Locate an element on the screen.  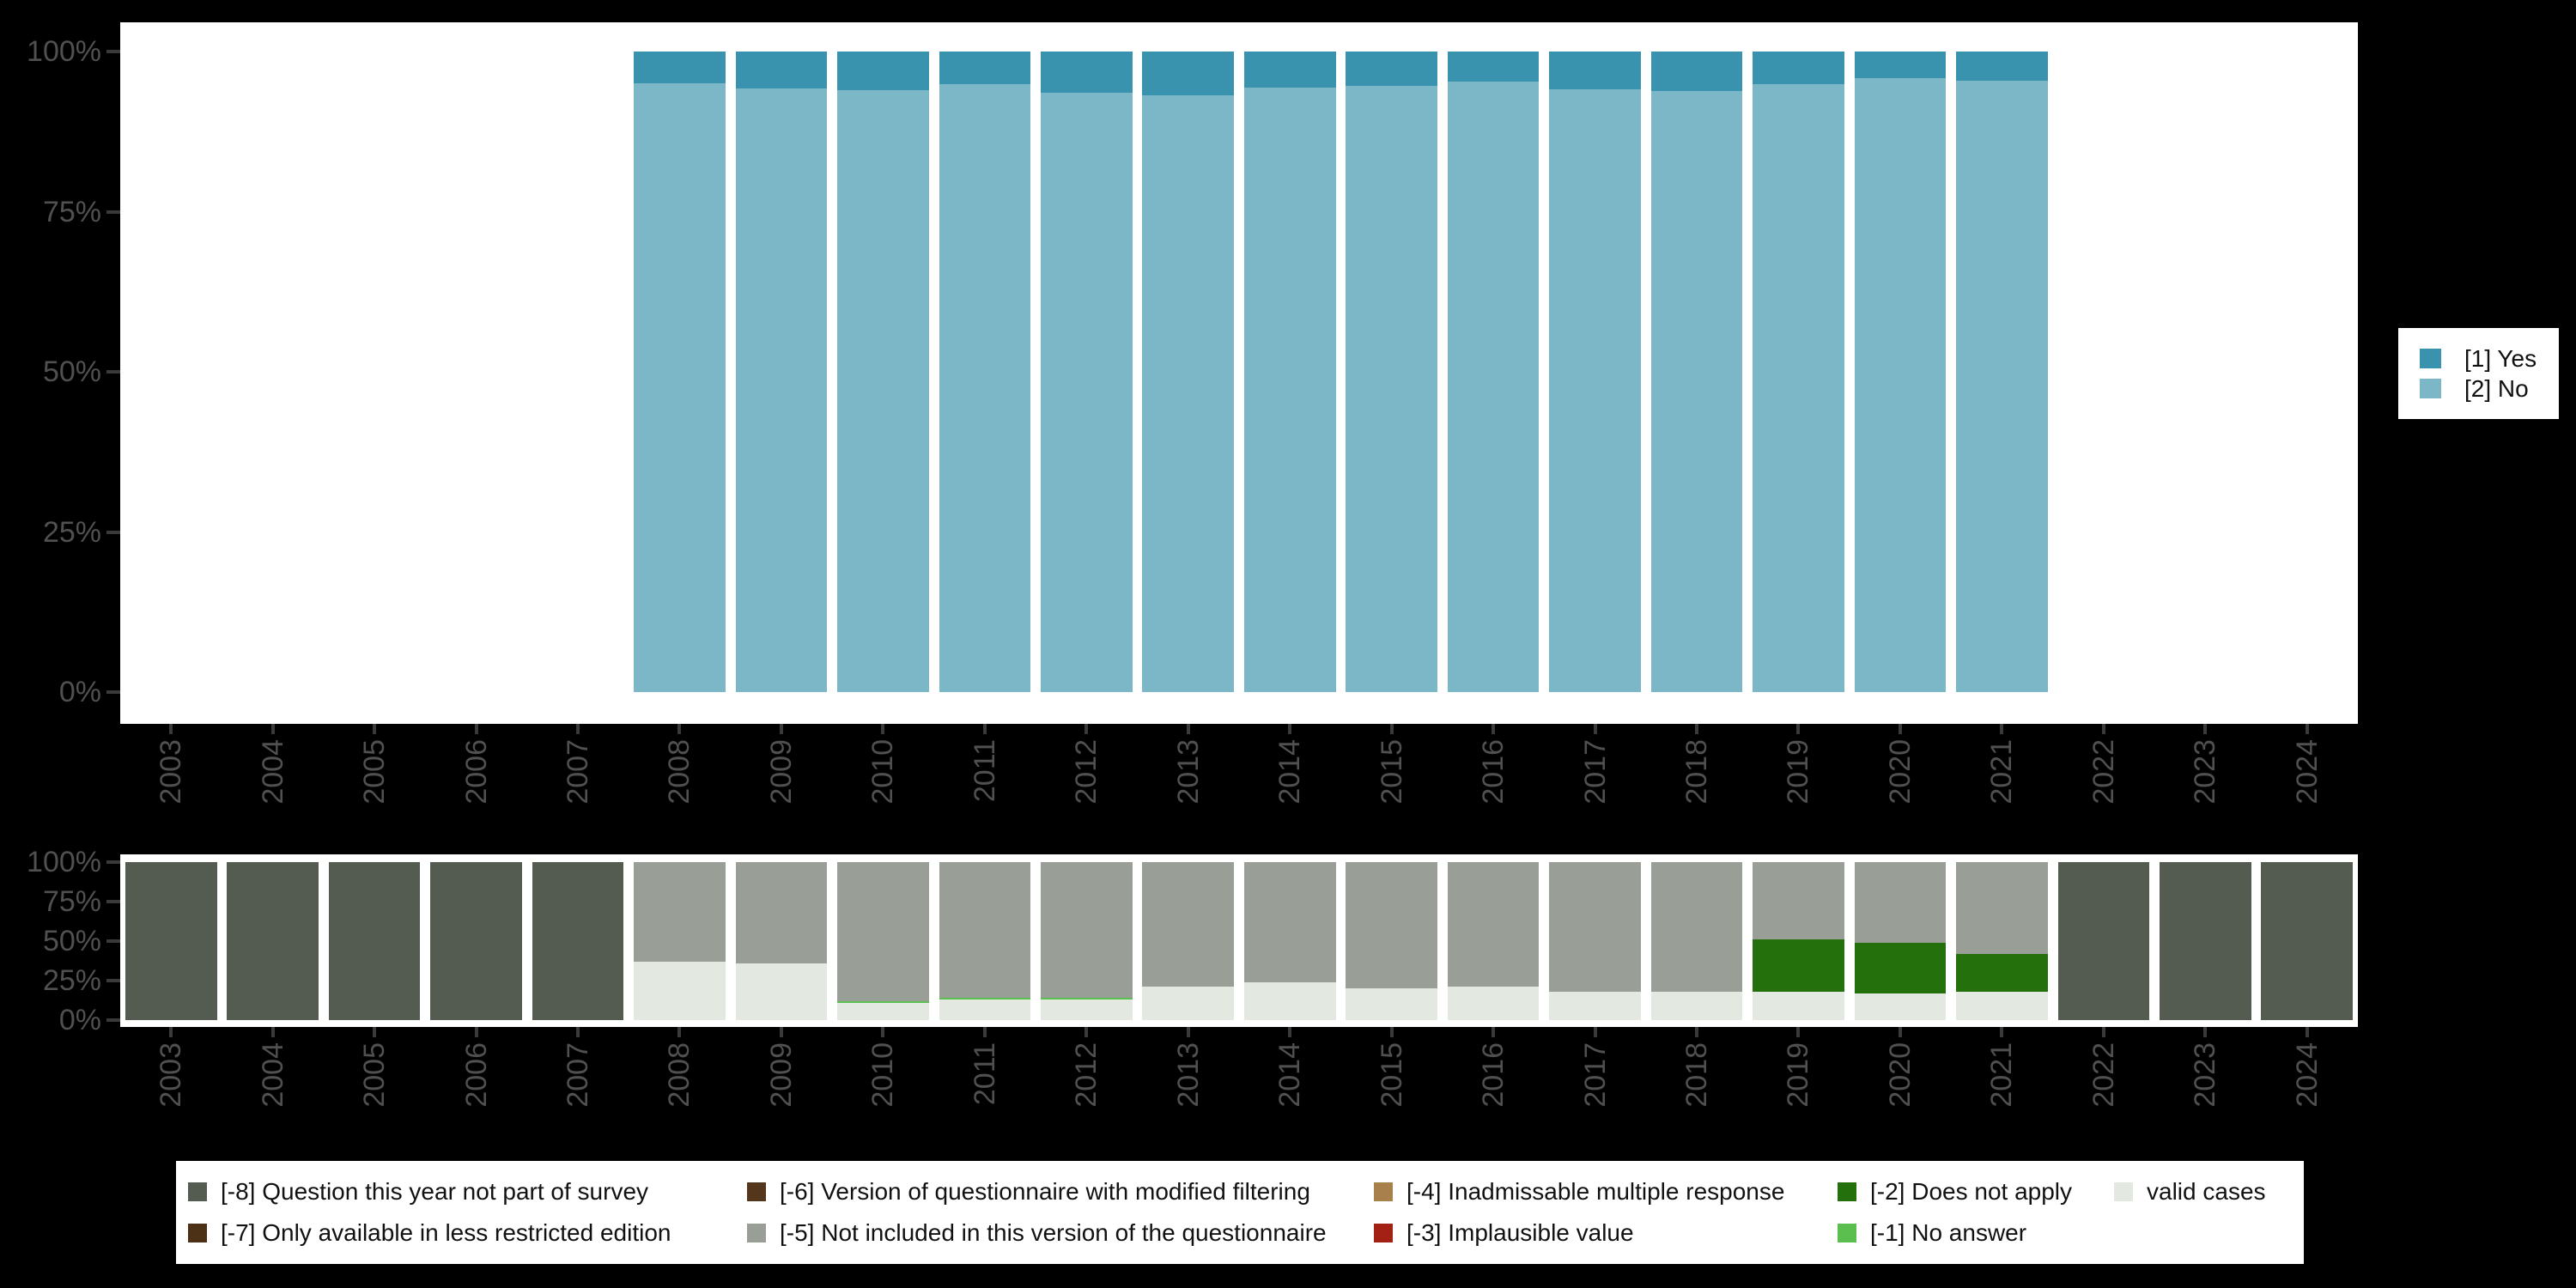
bar-2012 is located at coordinates (1087, 941).